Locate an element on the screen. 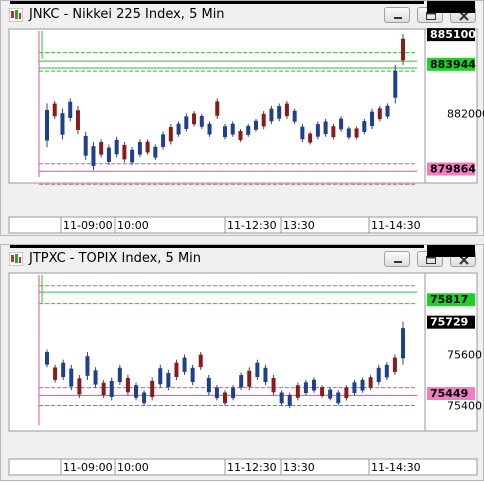 The width and height of the screenshot is (484, 482). app-icon is located at coordinates (16, 259).